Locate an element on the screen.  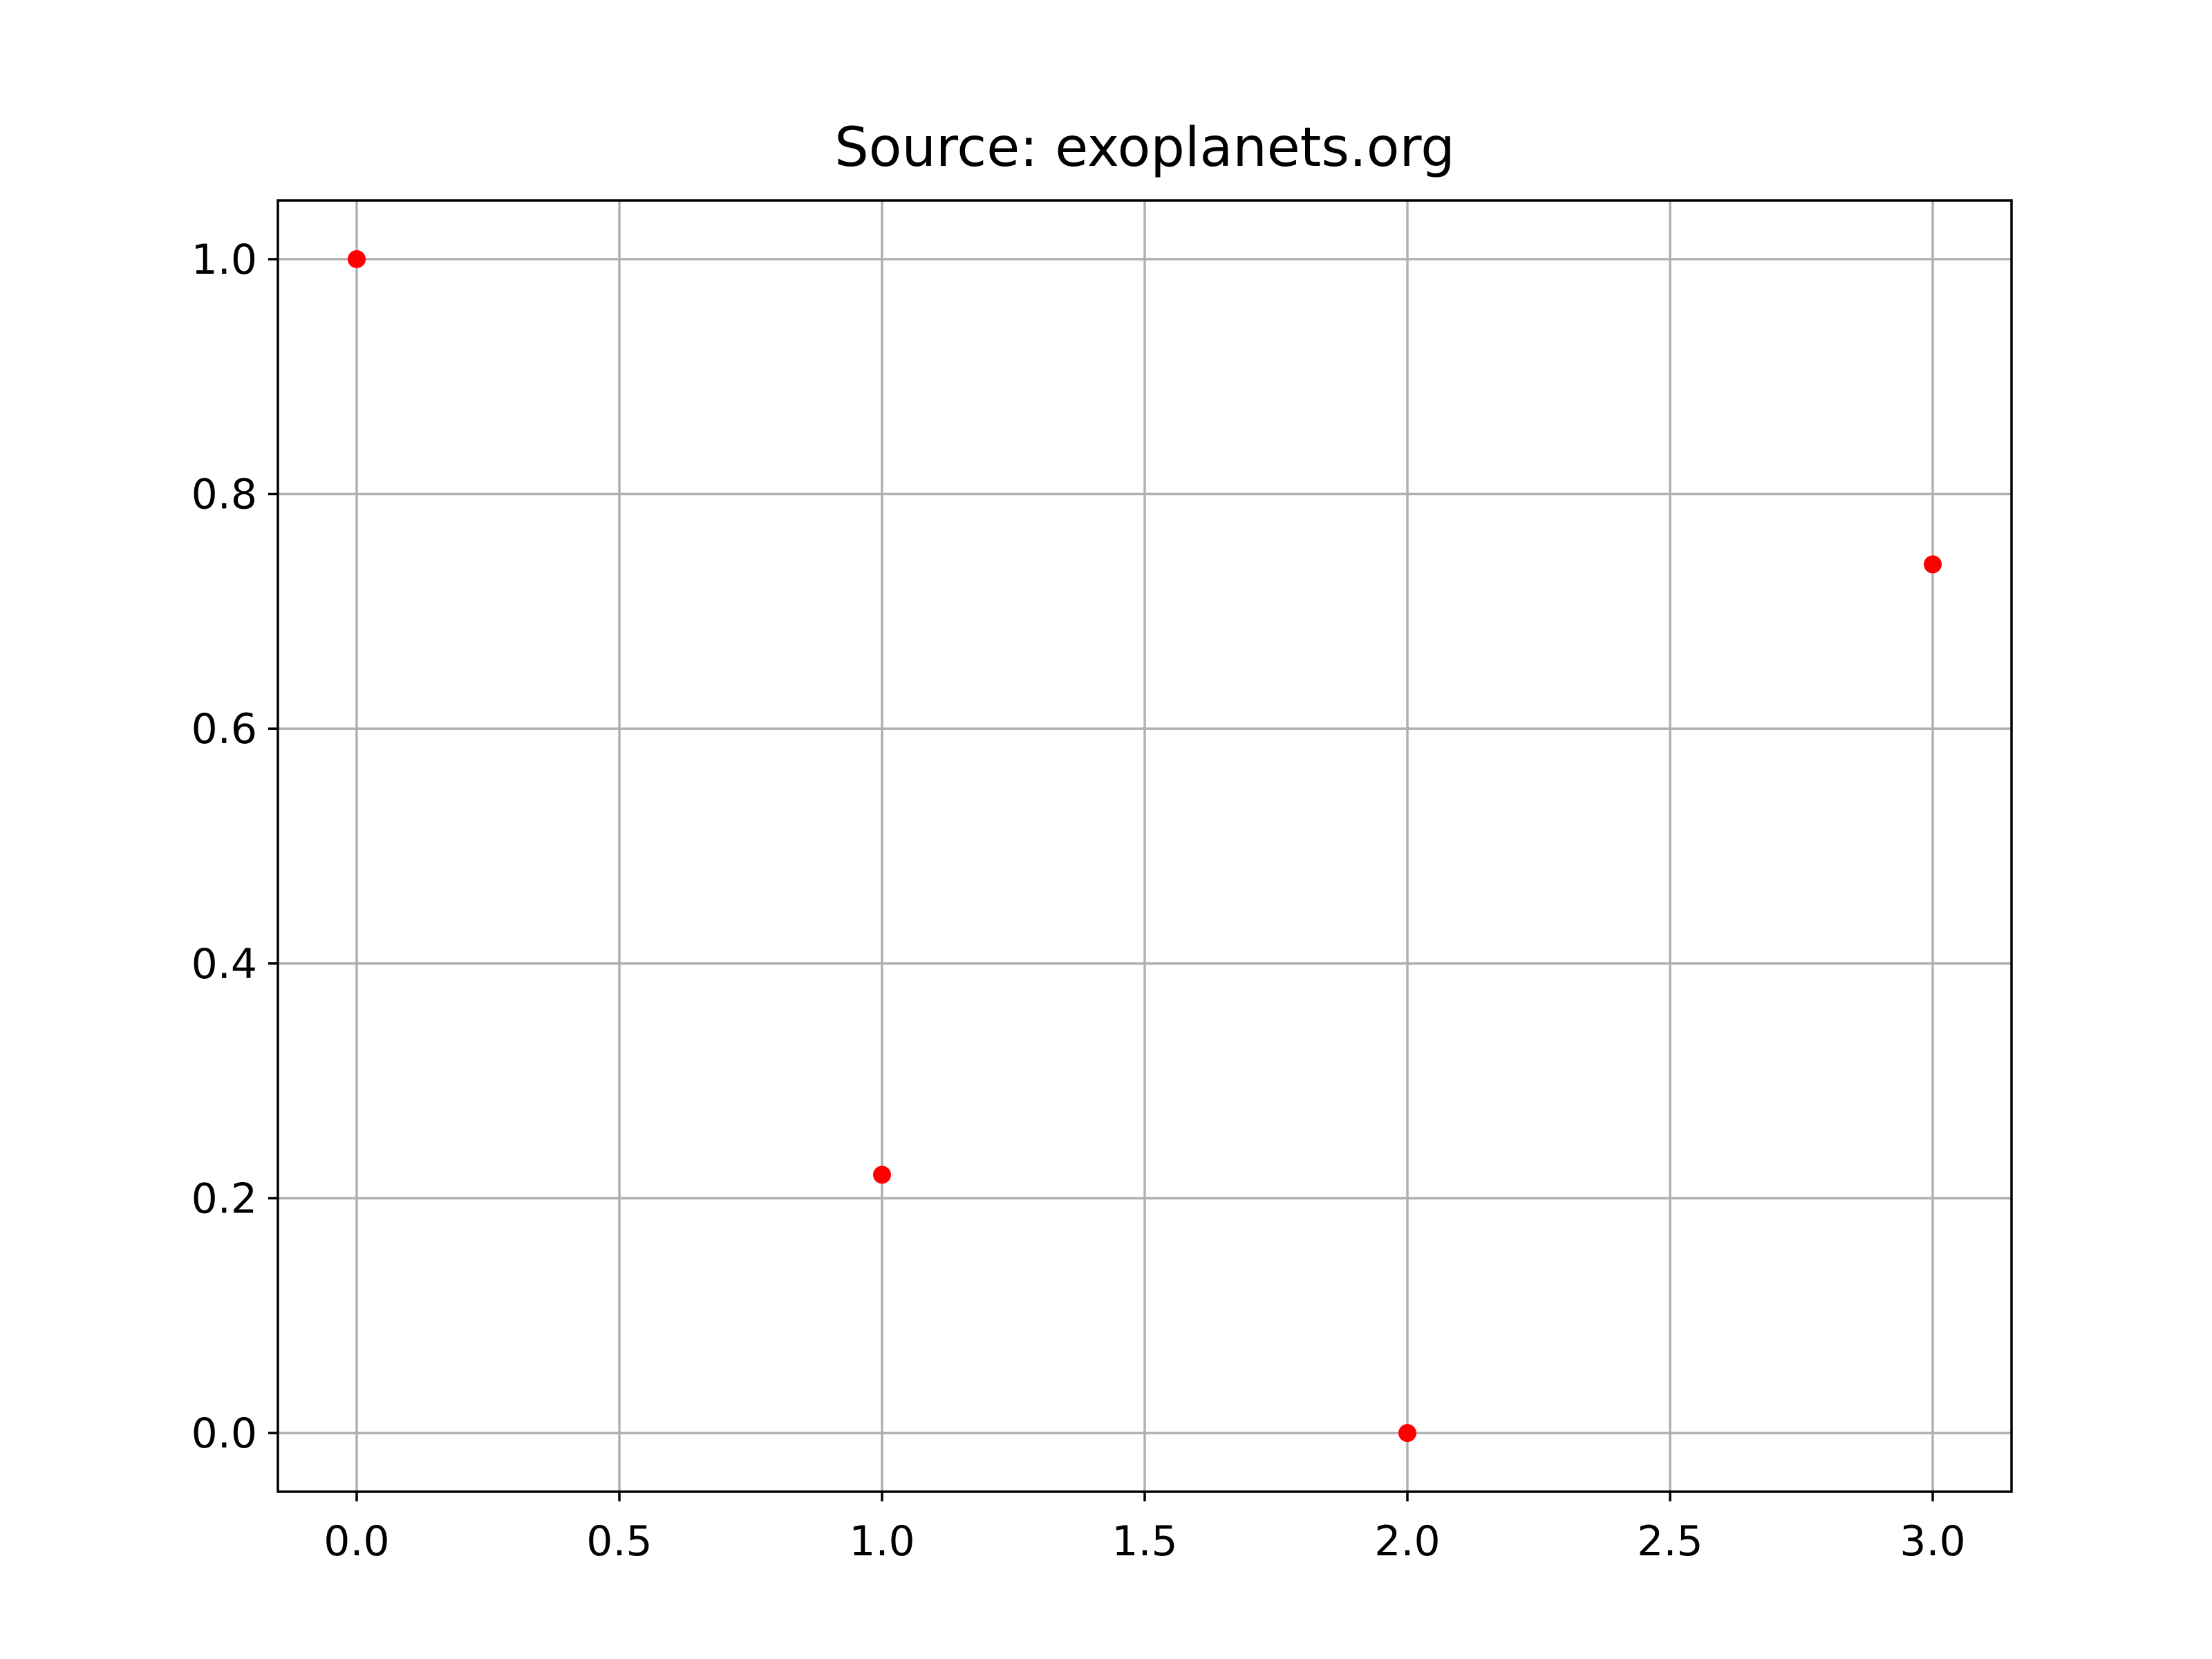
x-tick-label: 0.0 is located at coordinates (357, 1541).